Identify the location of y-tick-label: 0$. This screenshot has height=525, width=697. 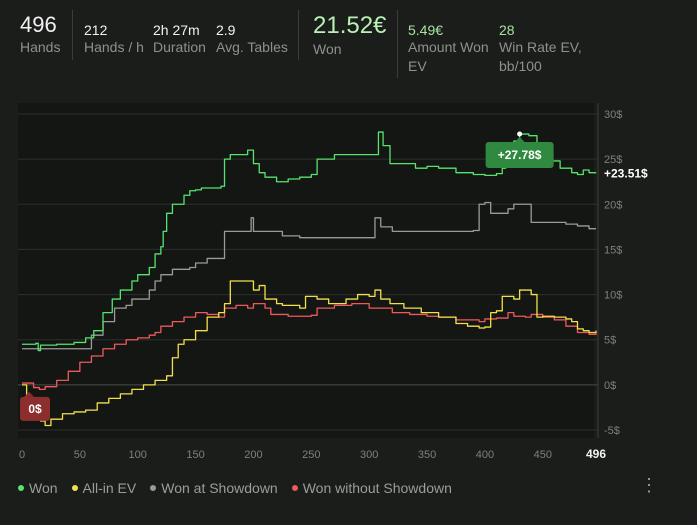
(610, 386).